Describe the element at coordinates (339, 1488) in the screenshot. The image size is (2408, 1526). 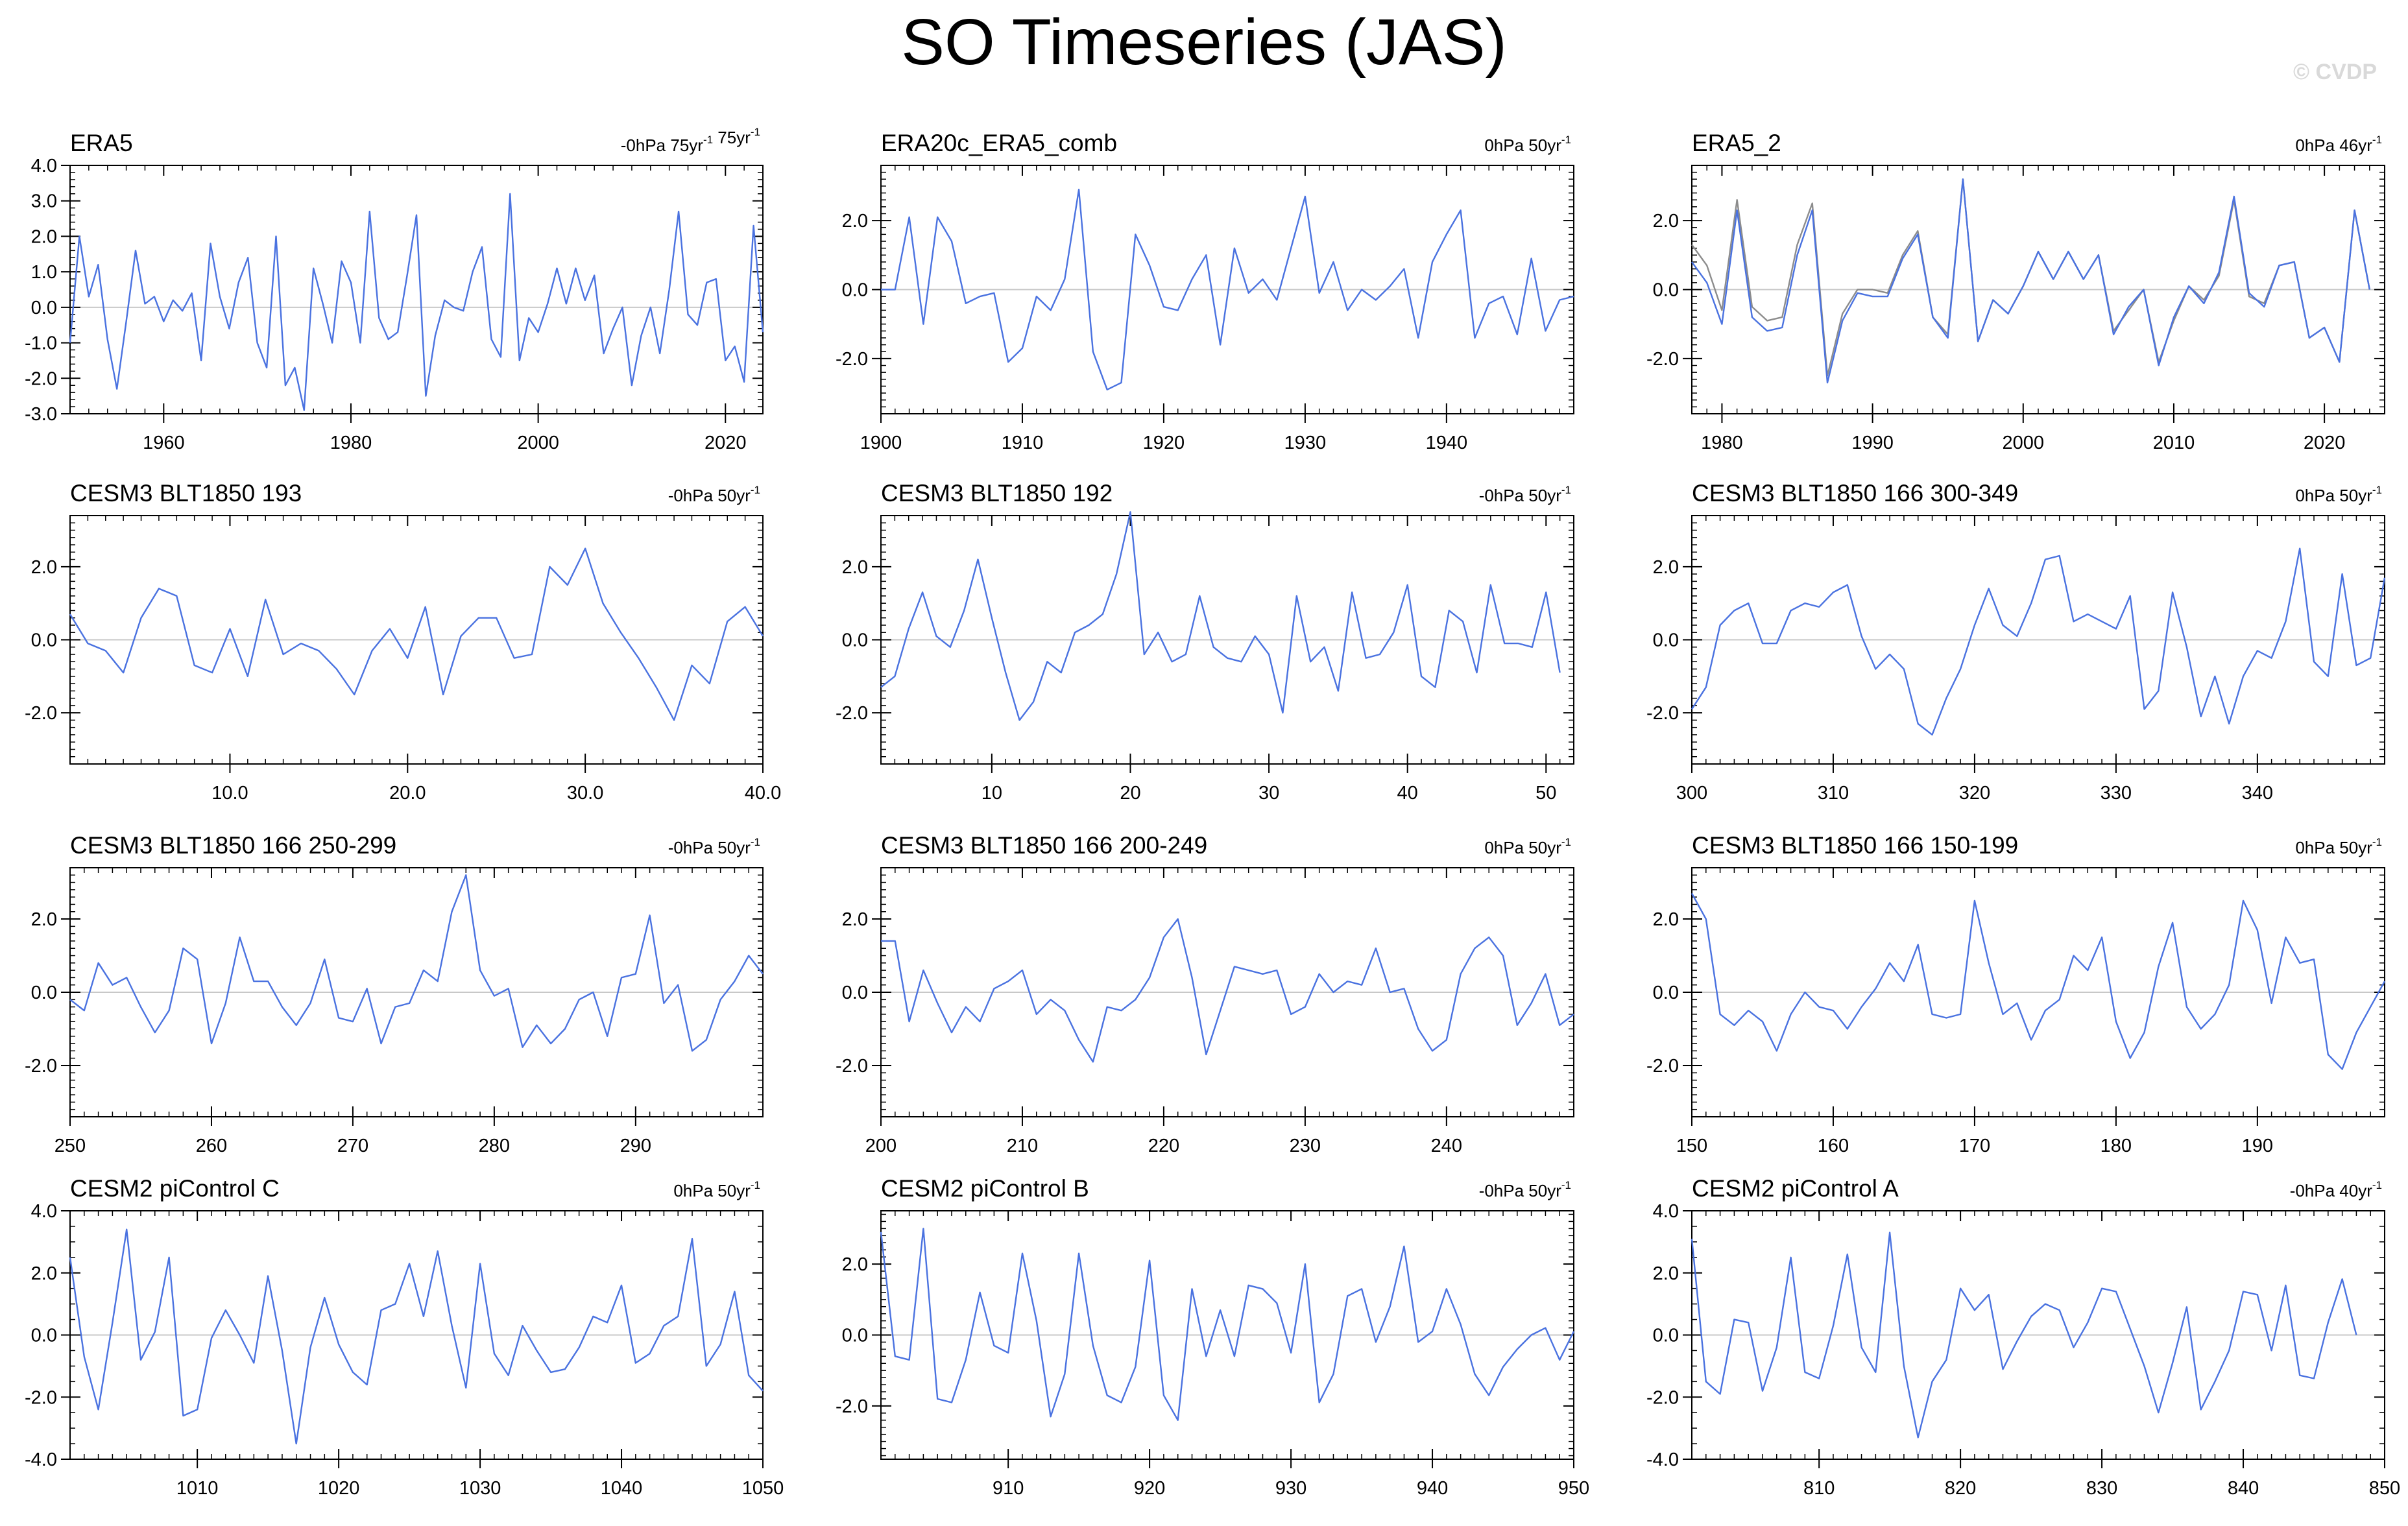
I see `x-tick-label: 1020` at that location.